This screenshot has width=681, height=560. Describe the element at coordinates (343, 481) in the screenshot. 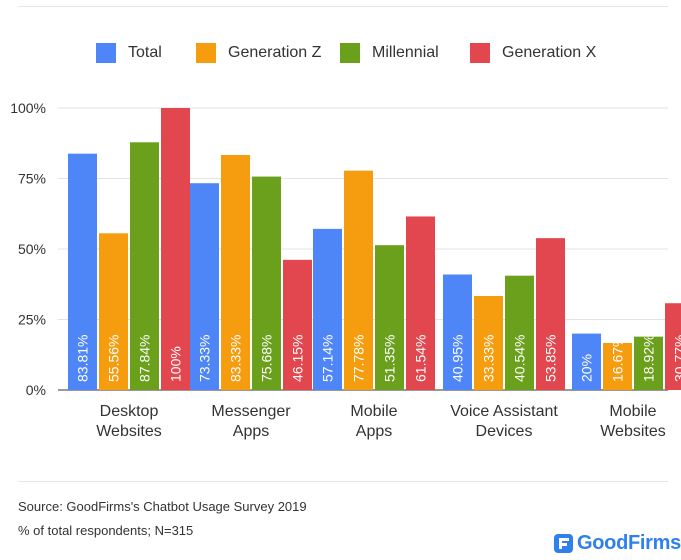

I see `bottom-divider` at that location.